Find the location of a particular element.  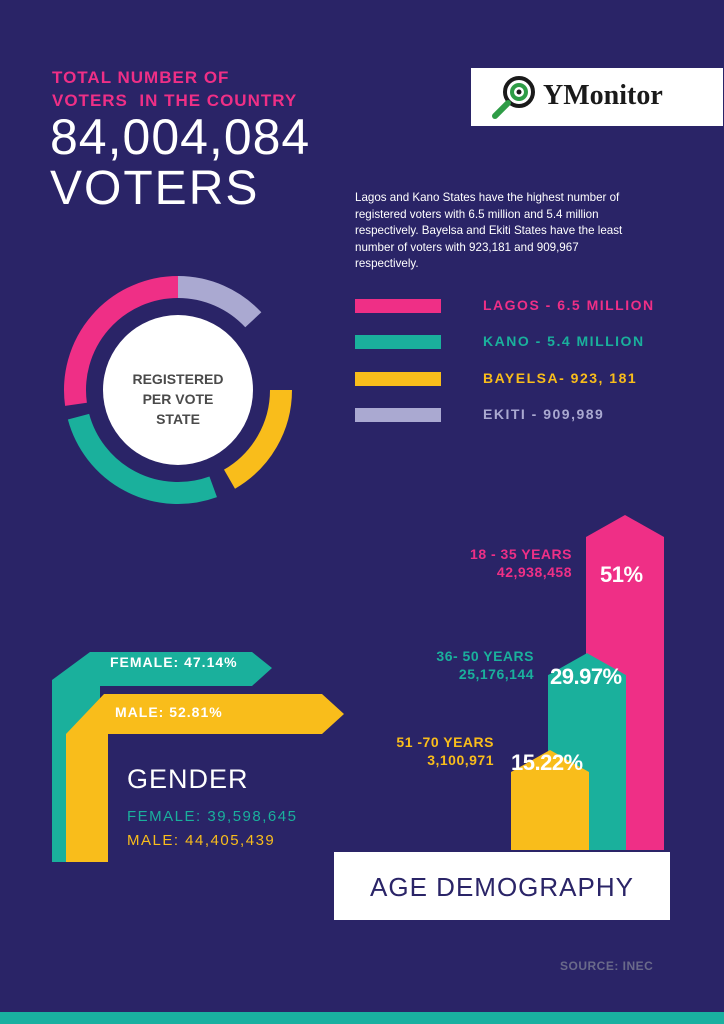

age-group-36-50: 36- 50 YEARS 25,176,144 is located at coordinates (438, 665).